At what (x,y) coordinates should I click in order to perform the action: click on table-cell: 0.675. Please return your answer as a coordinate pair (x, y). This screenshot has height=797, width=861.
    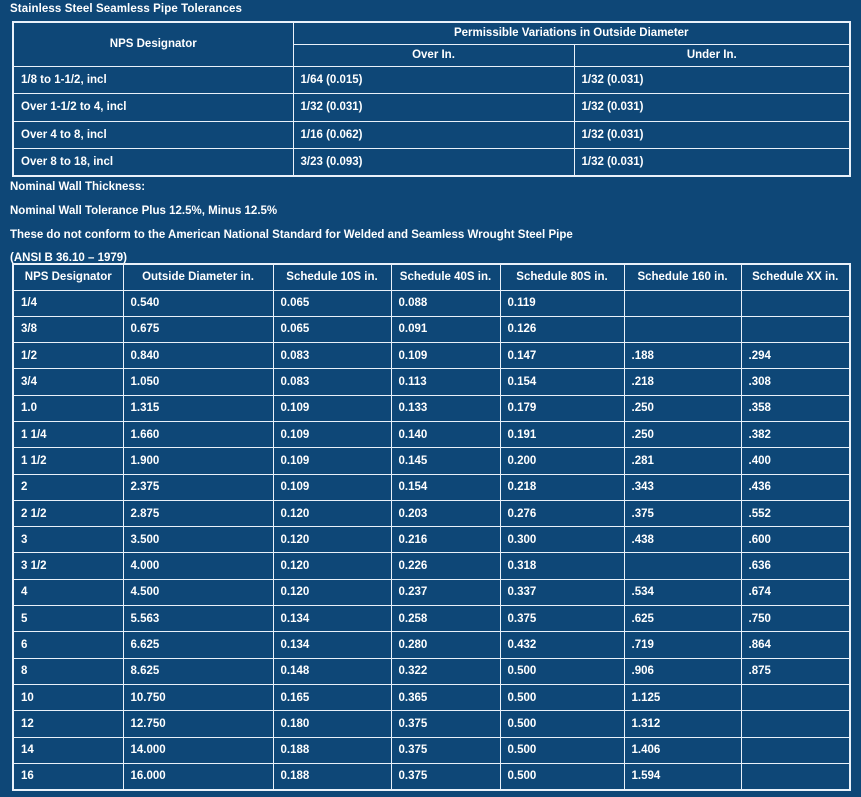
    Looking at the image, I should click on (198, 329).